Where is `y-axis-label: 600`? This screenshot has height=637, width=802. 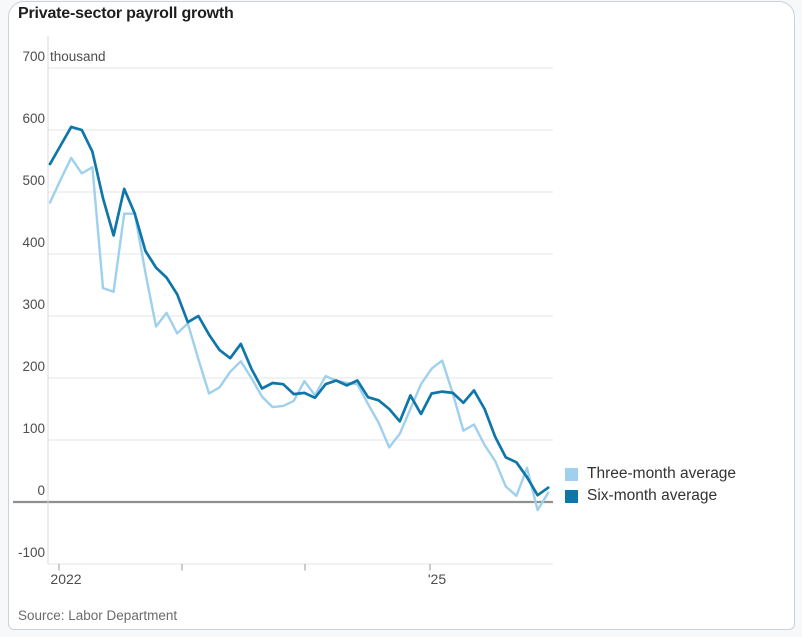
y-axis-label: 600 is located at coordinates (33, 118).